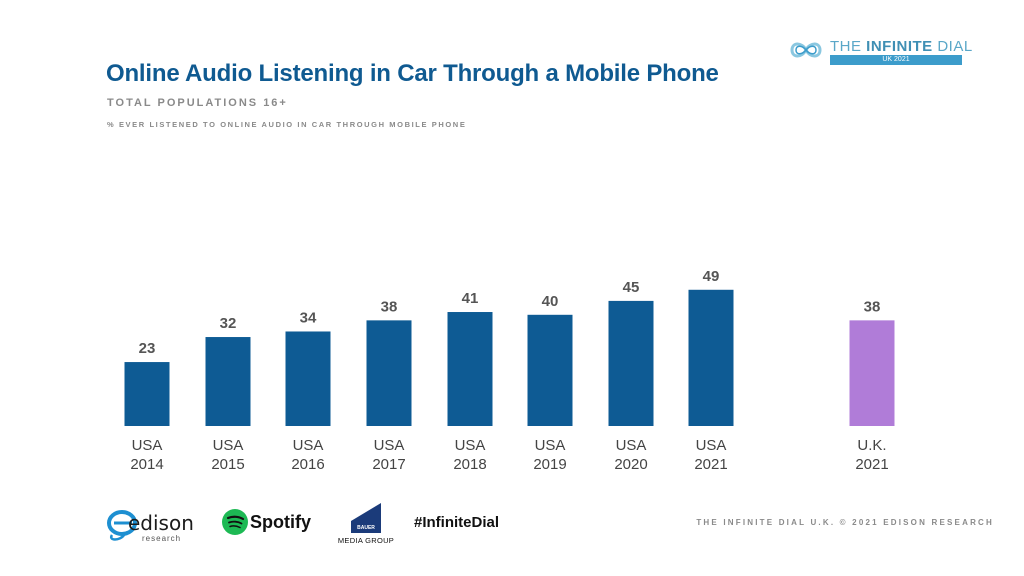  Describe the element at coordinates (161, 523) in the screenshot. I see `edison-wordmark: edison` at that location.